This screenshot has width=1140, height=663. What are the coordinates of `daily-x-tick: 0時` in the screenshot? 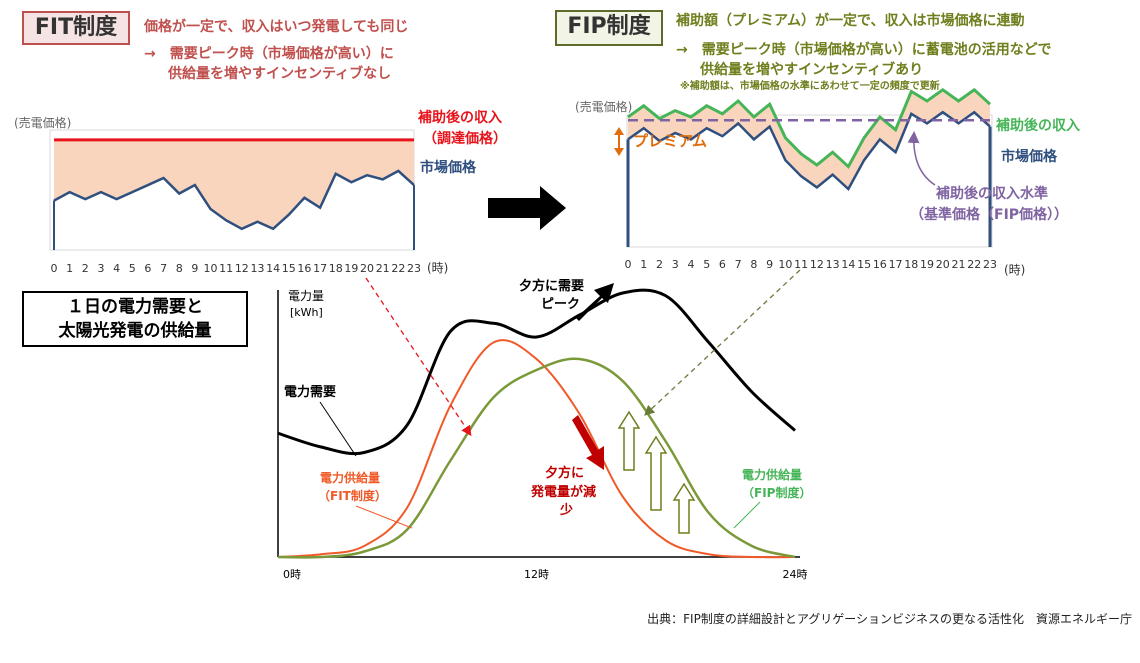 It's located at (292, 574).